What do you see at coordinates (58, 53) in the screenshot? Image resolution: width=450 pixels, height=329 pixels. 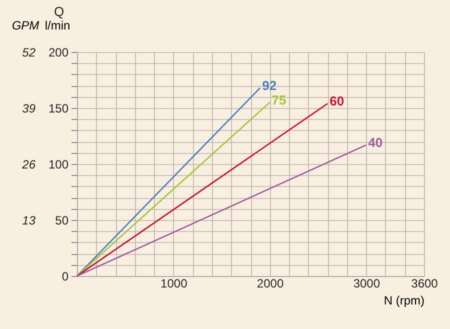 I see `y-tick-label: 200` at bounding box center [58, 53].